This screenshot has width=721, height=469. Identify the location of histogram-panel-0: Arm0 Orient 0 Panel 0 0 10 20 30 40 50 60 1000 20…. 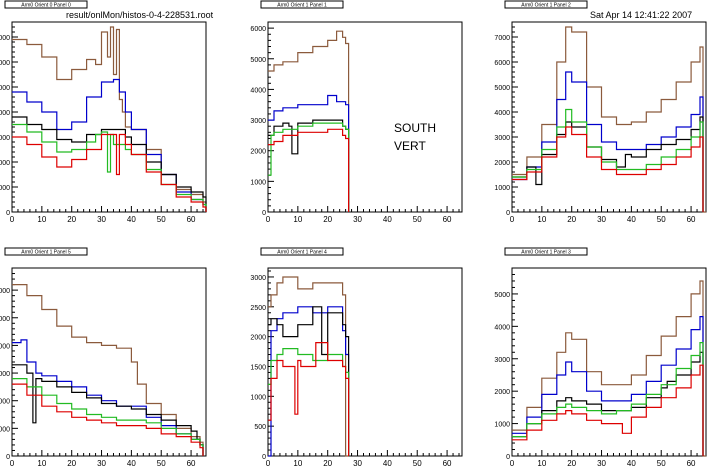
(103, 112).